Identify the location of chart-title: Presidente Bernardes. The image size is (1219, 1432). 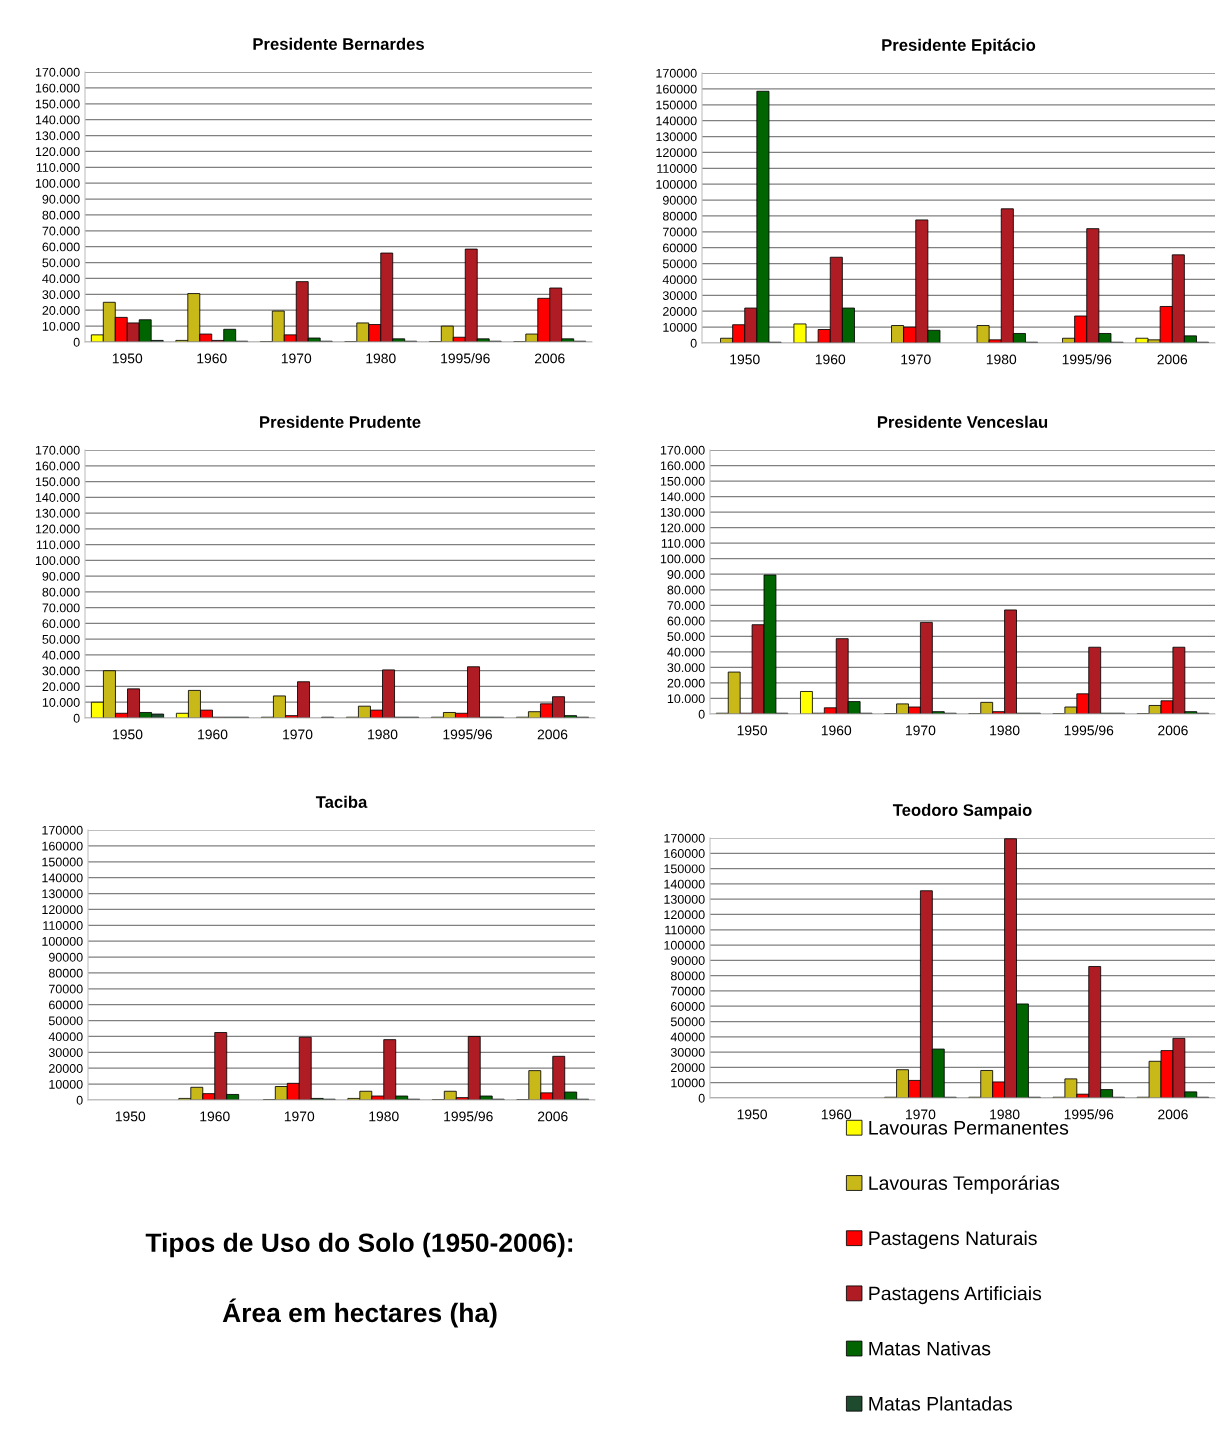
(338, 43).